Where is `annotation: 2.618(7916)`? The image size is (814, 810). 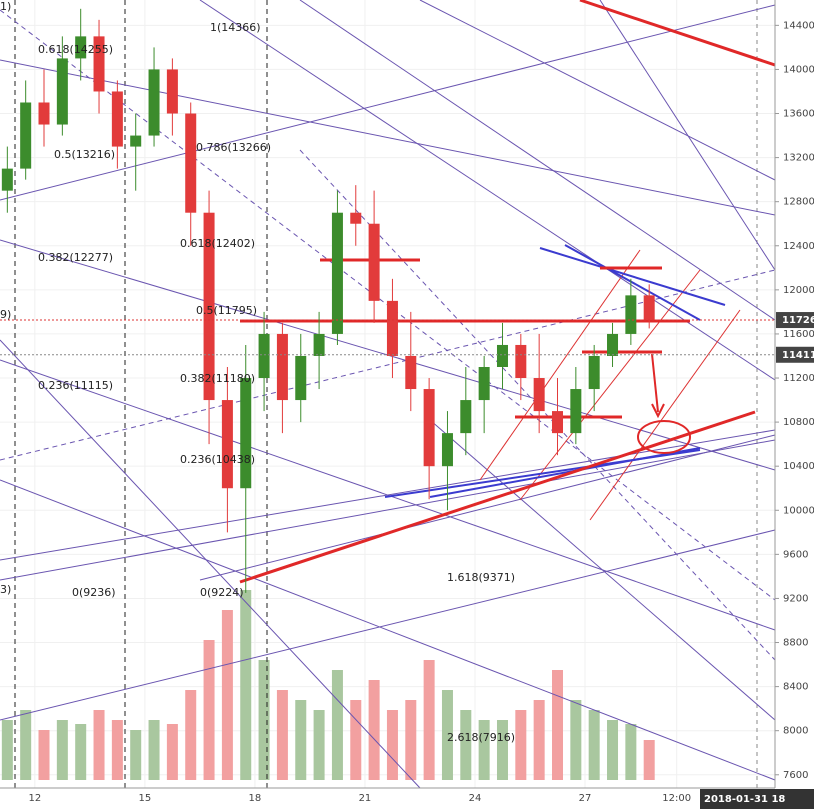
annotation: 2.618(7916) is located at coordinates (481, 737).